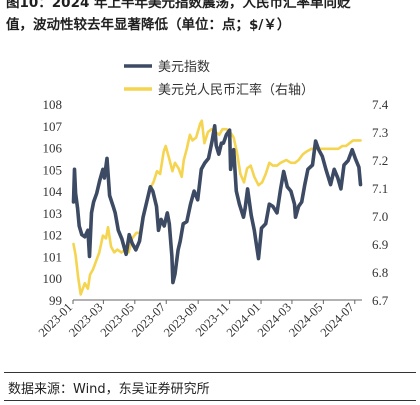 The image size is (420, 405). I want to click on y-right-tick-label: 7.4, so click(380, 104).